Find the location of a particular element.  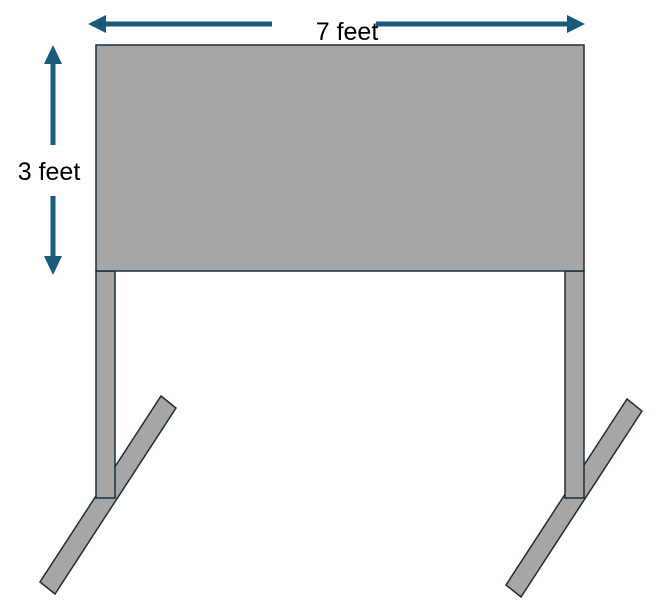

height-label: 3 feet is located at coordinates (49, 172).